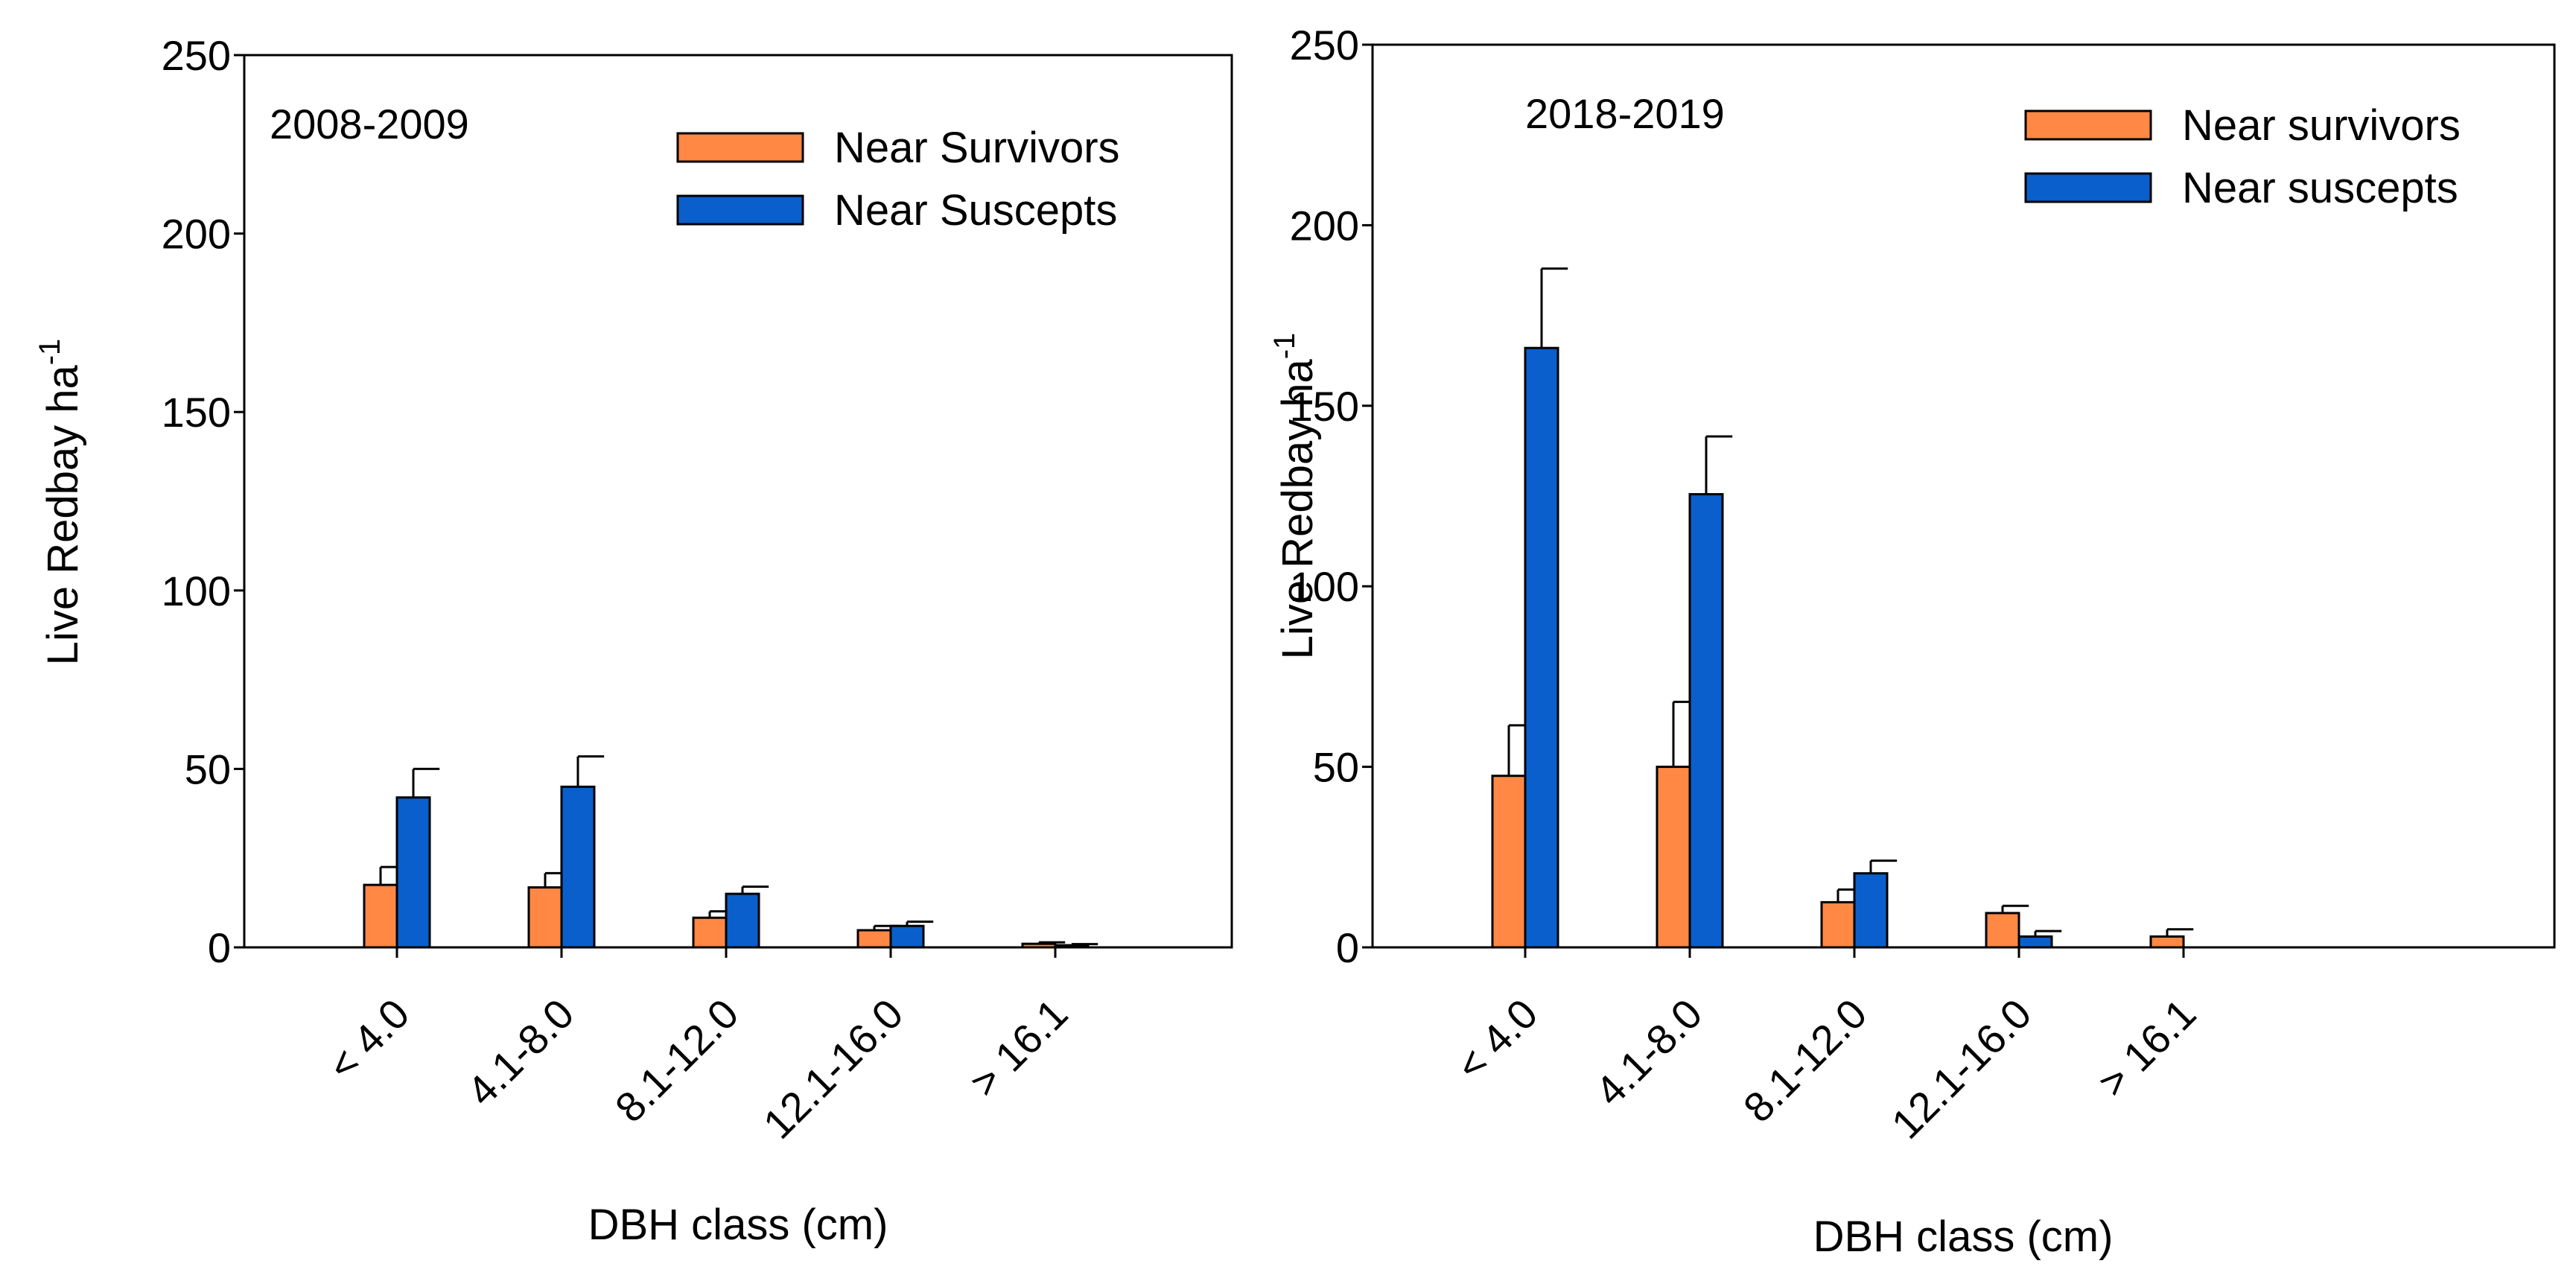  What do you see at coordinates (975, 210) in the screenshot?
I see `legend-label: Near Suscepts` at bounding box center [975, 210].